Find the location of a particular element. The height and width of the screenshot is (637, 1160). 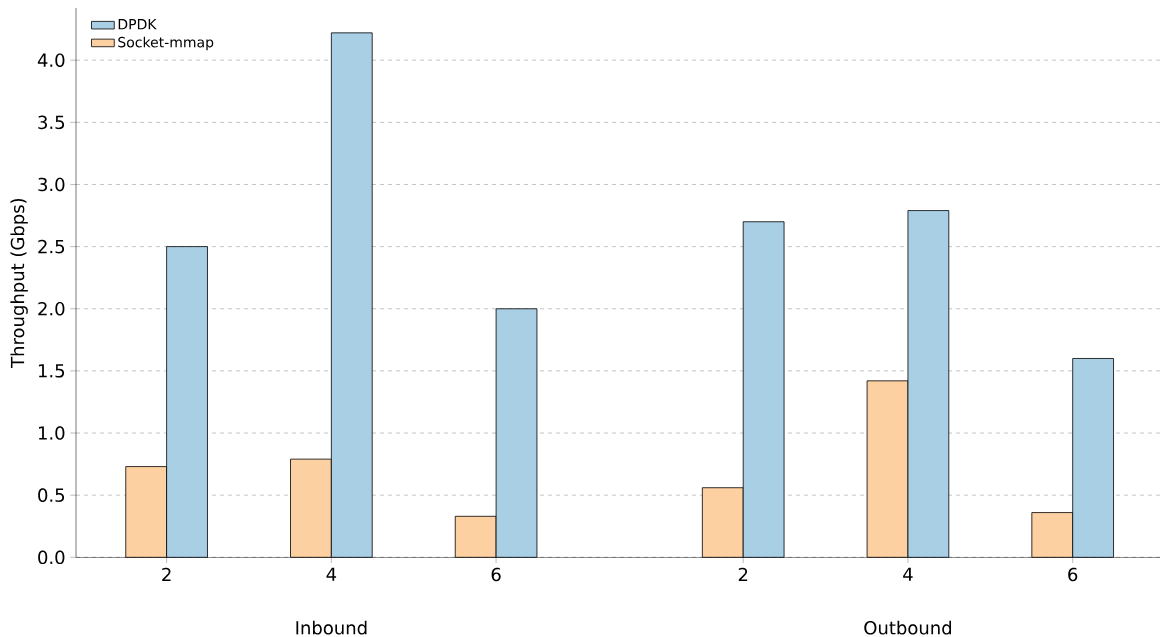

text: Inbound is located at coordinates (331, 627).